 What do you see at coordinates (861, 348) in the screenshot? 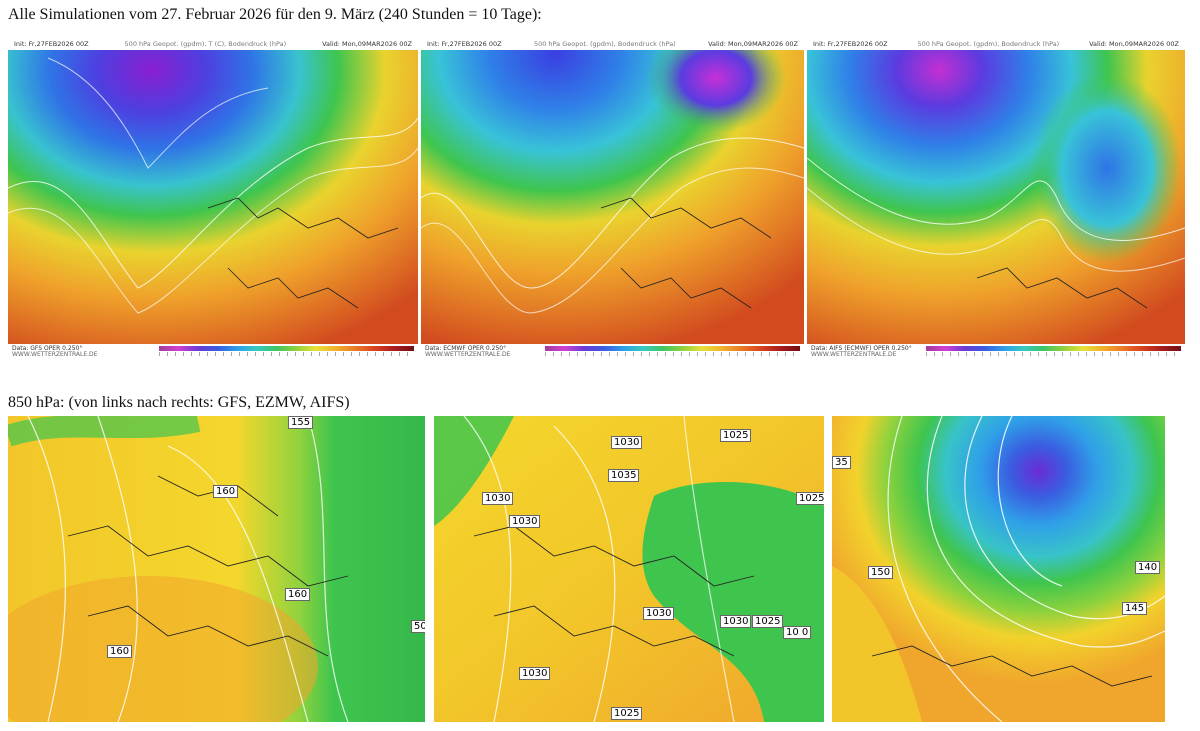
I see `map-data-source: Data: AIFS (ECMWF) OPER 0.250°` at bounding box center [861, 348].